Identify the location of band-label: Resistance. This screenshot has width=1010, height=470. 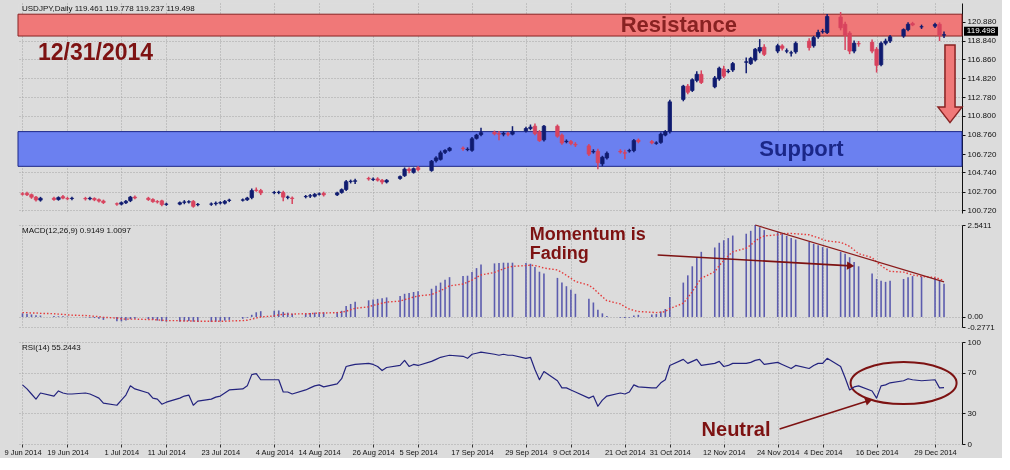
(678, 25).